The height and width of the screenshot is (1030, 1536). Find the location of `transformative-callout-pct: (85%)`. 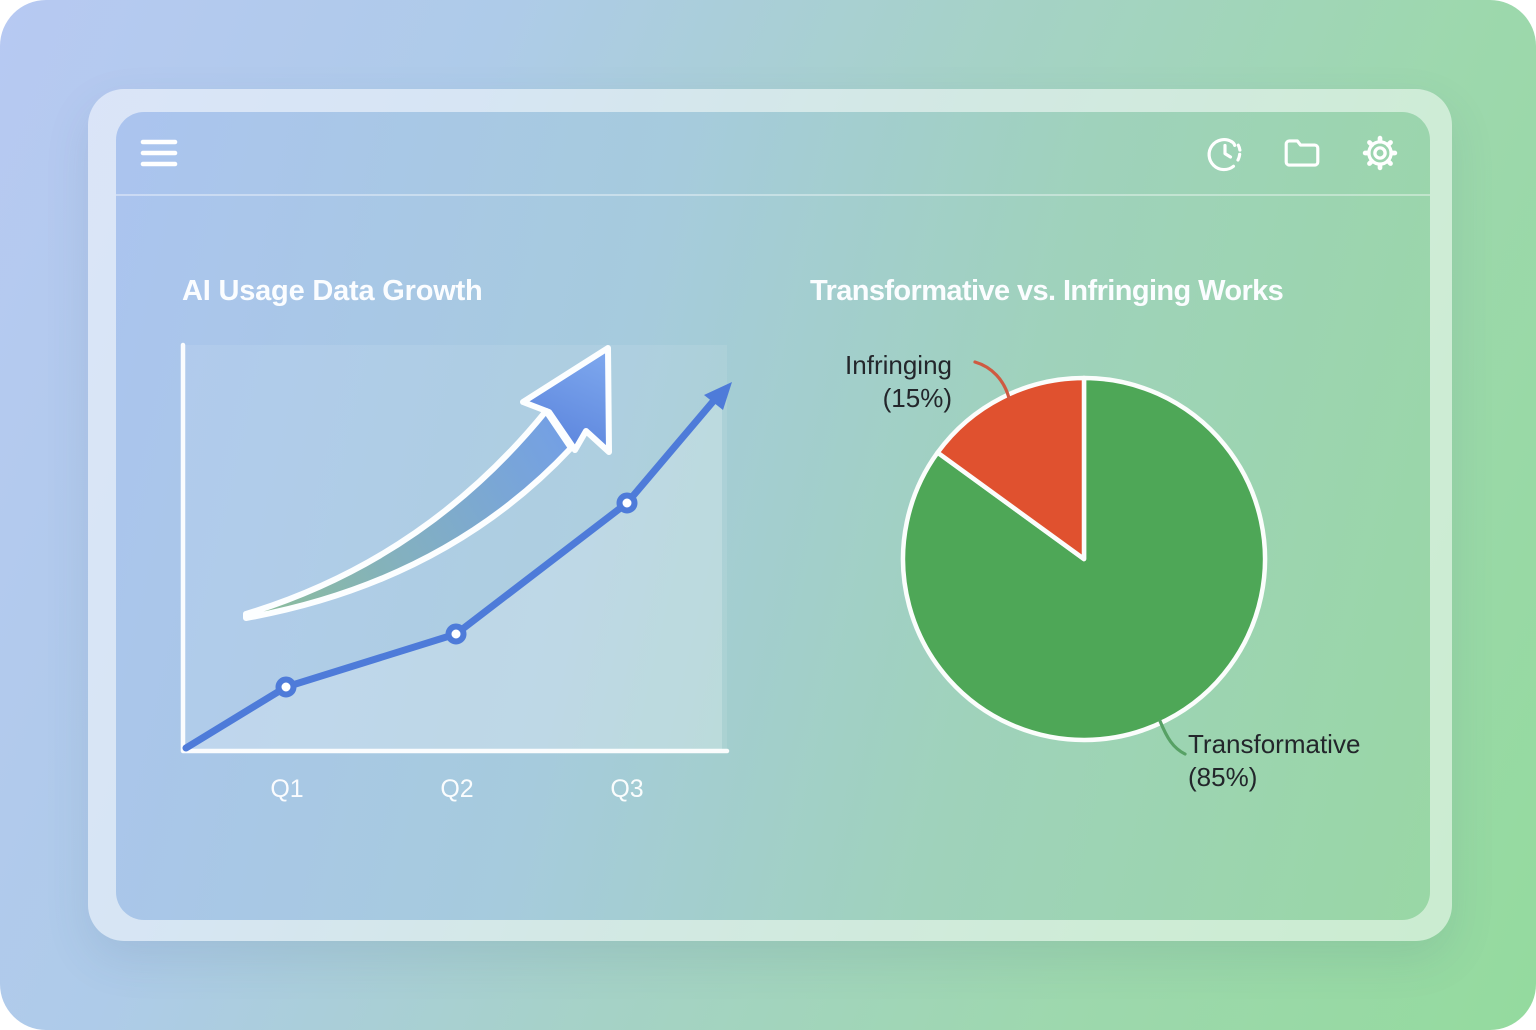

transformative-callout-pct: (85%) is located at coordinates (1223, 777).